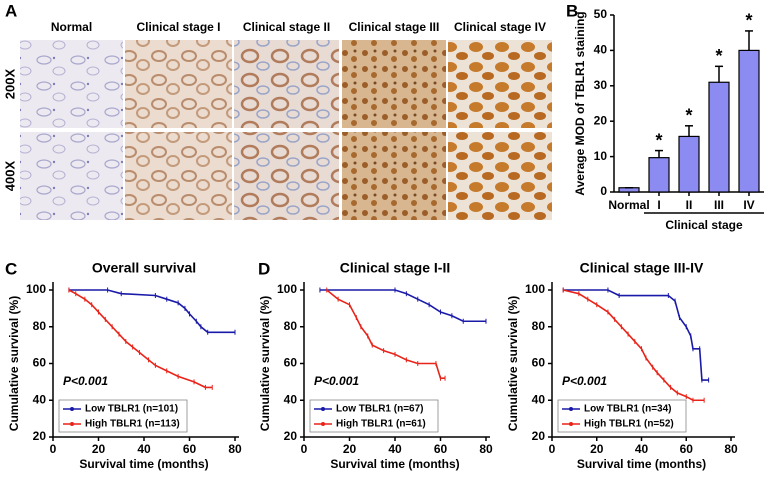 This screenshot has width=778, height=478. Describe the element at coordinates (748, 205) in the screenshot. I see `x-tick-label: IV` at that location.